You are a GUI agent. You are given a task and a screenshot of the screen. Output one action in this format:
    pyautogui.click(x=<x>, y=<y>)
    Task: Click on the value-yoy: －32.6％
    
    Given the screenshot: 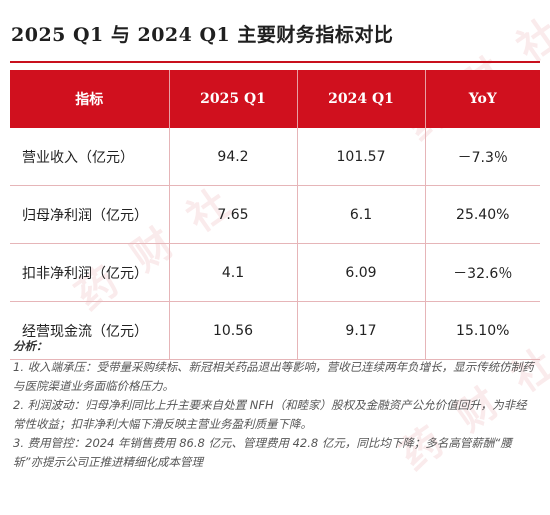 What is the action you would take?
    pyautogui.click(x=482, y=272)
    